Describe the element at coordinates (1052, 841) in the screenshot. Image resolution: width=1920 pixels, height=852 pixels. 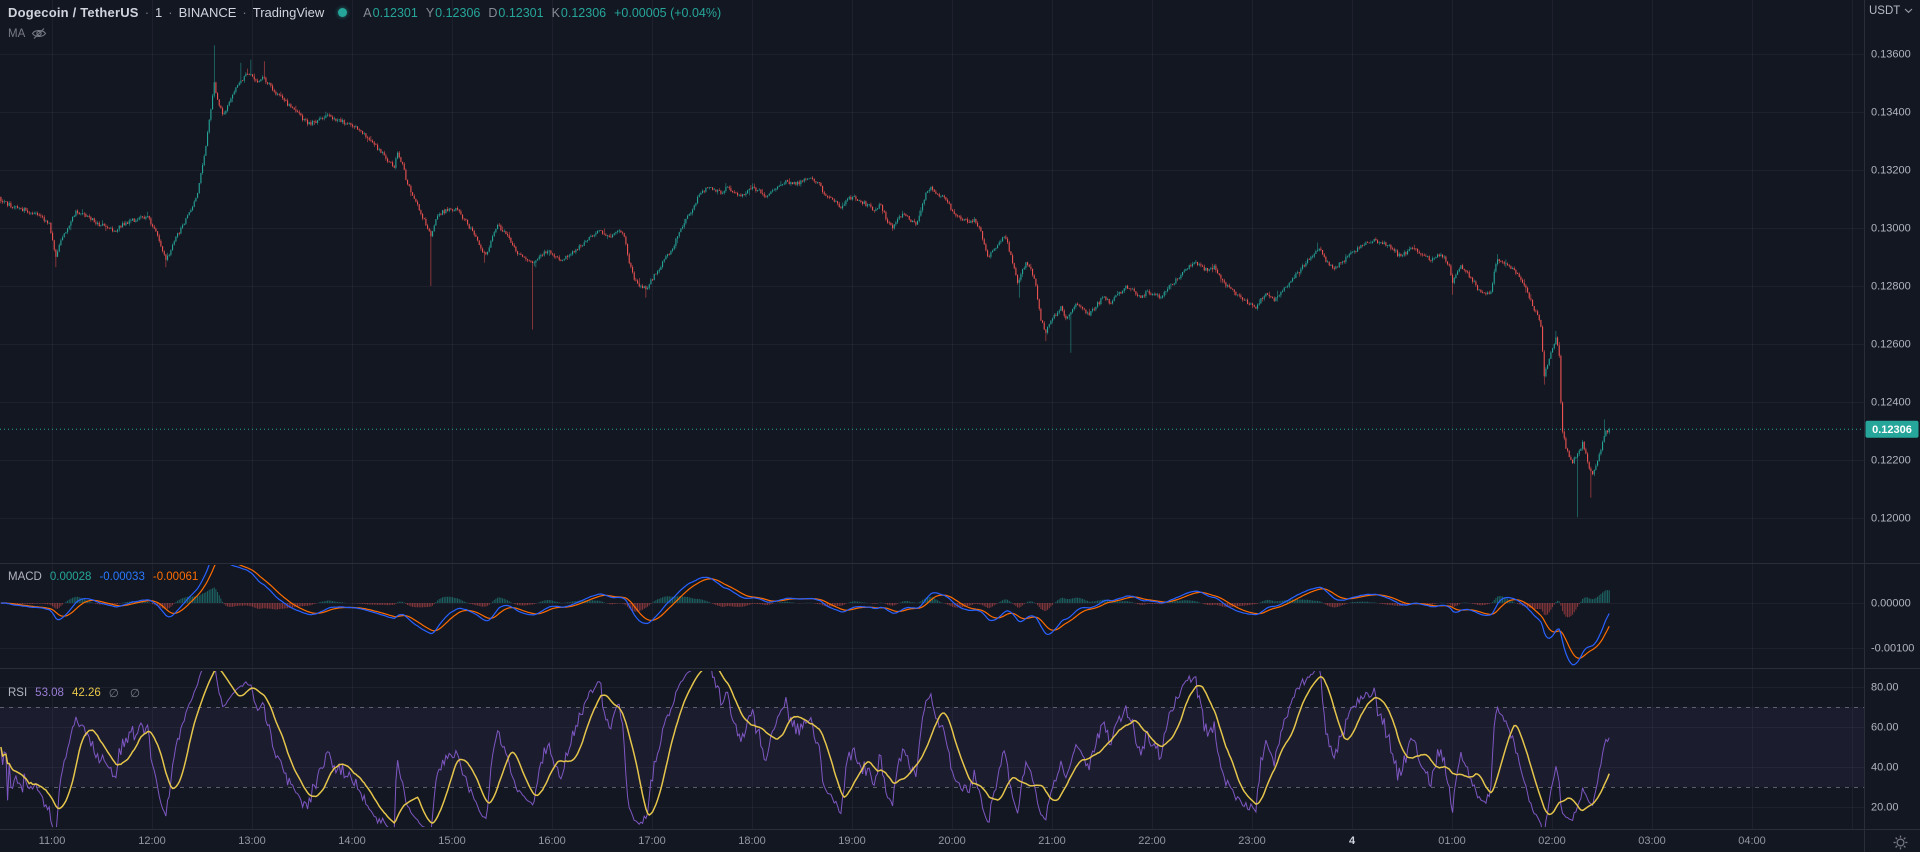
I see `time-label: 21:00` at that location.